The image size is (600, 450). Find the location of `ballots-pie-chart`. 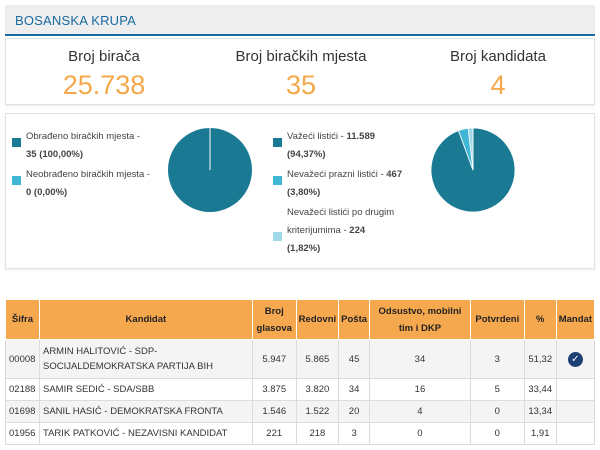

ballots-pie-chart is located at coordinates (473, 170).